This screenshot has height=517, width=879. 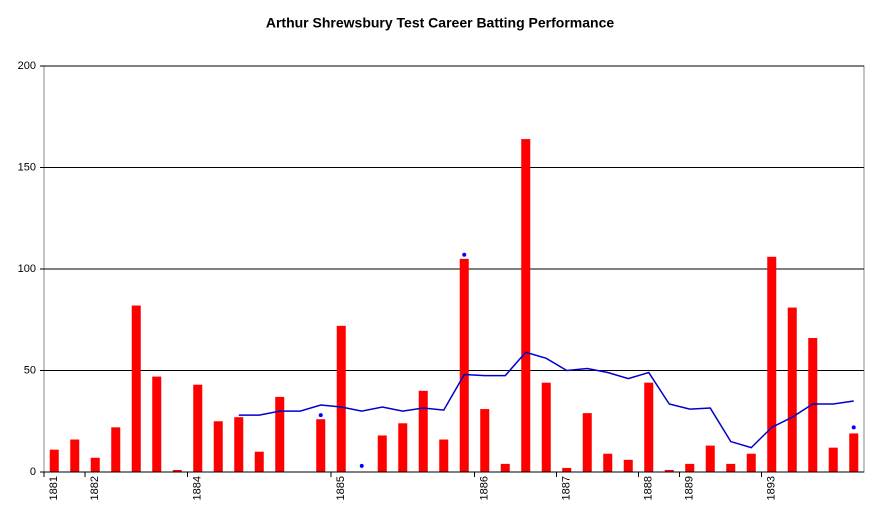 I want to click on x-tick-label: 1886, so click(x=485, y=488).